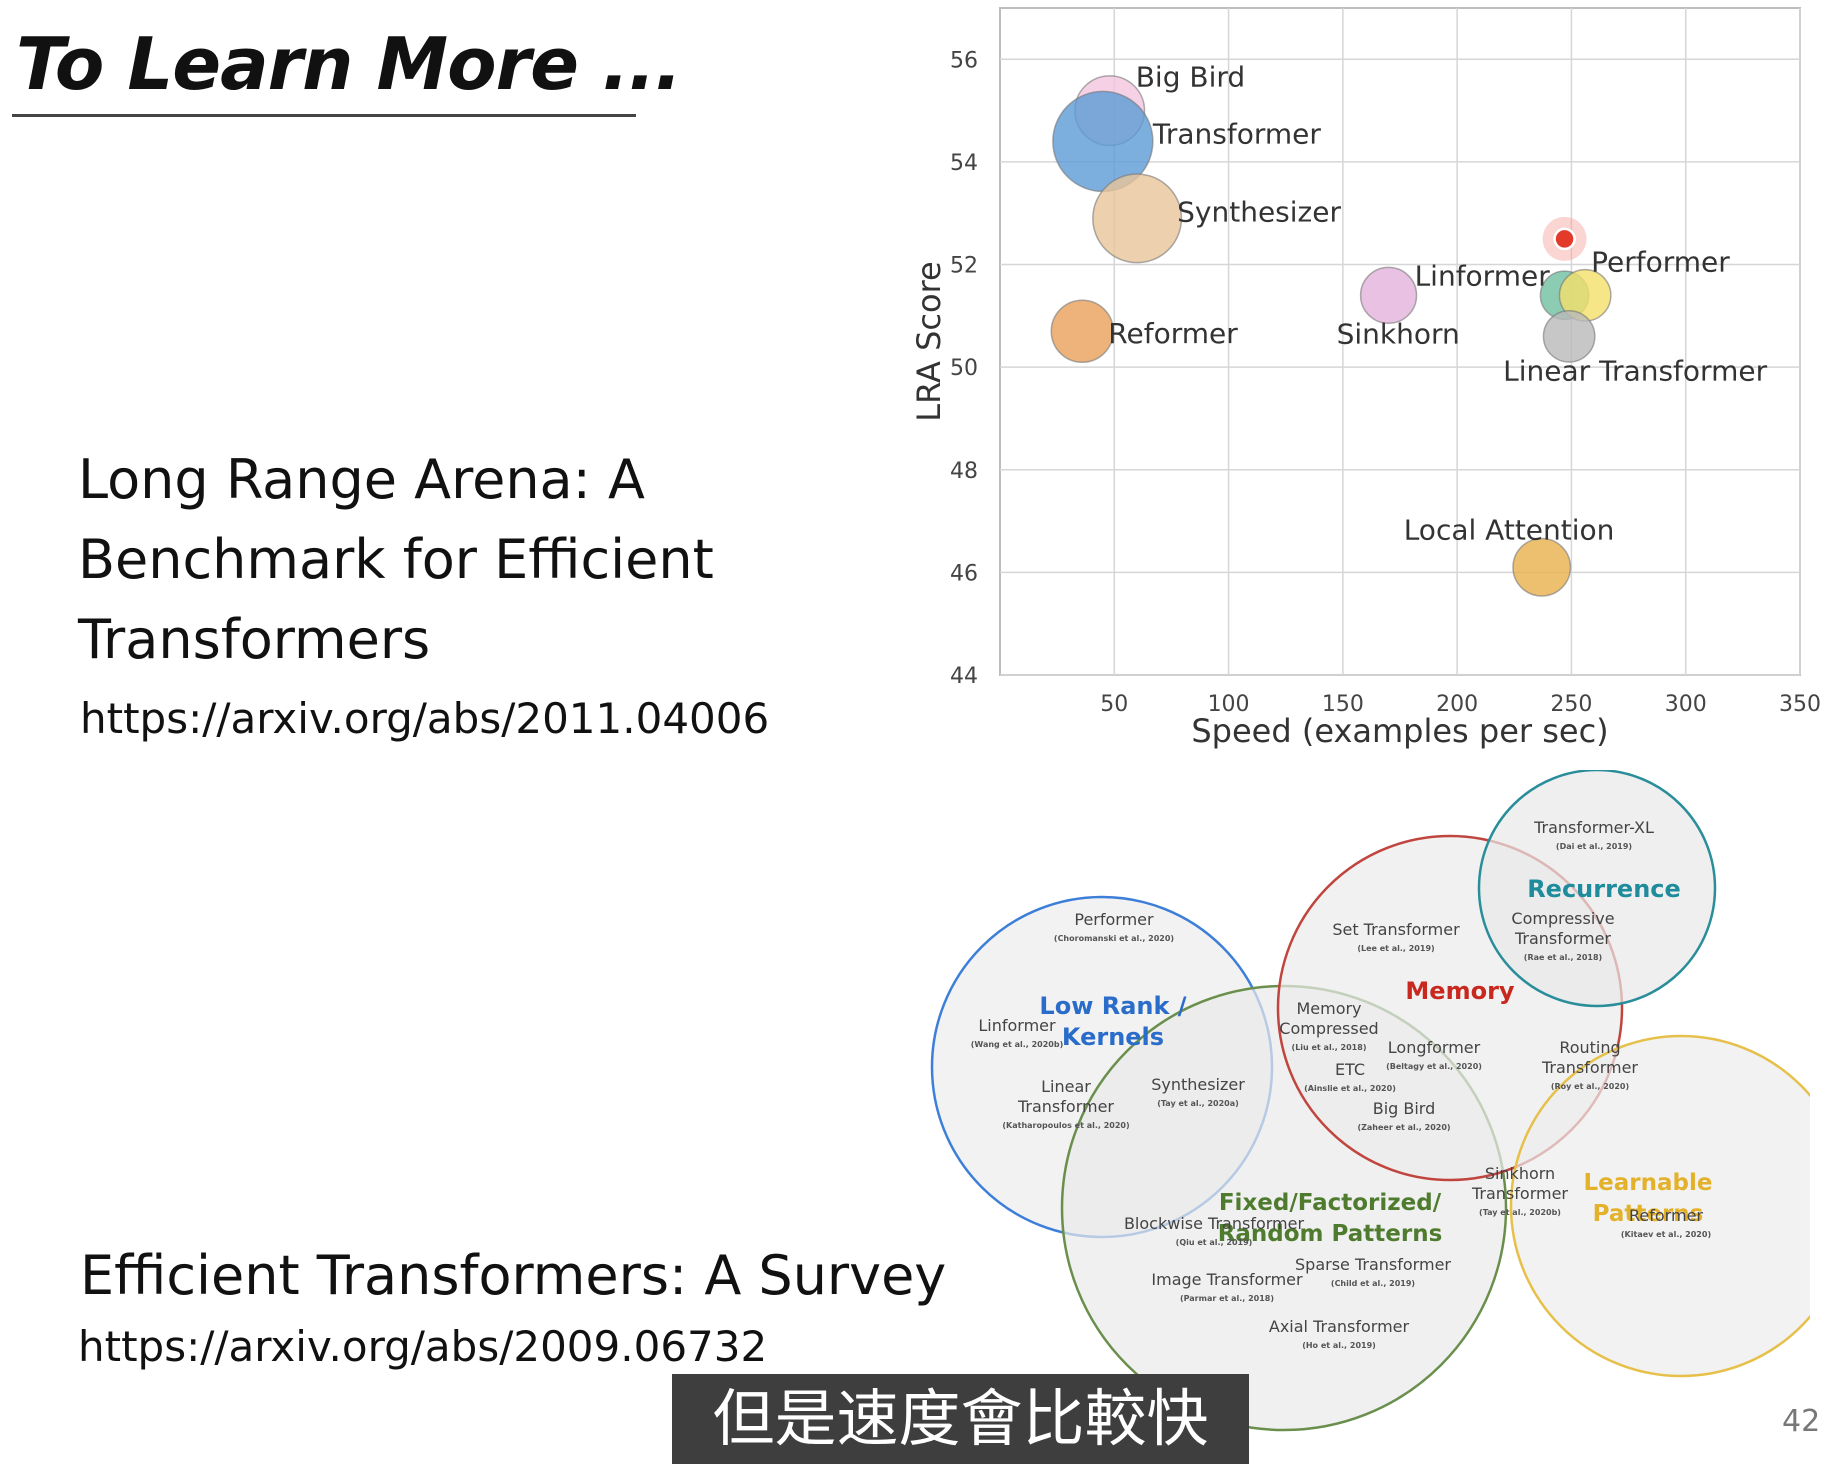 The width and height of the screenshot is (1838, 1470). I want to click on venn-model-citation: (Lee et al., 2019), so click(1395, 948).